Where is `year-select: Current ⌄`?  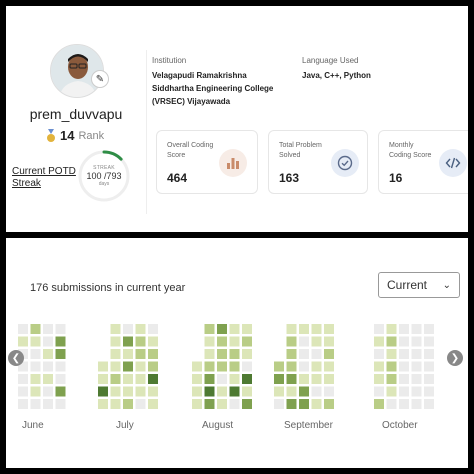 year-select: Current ⌄ is located at coordinates (419, 285).